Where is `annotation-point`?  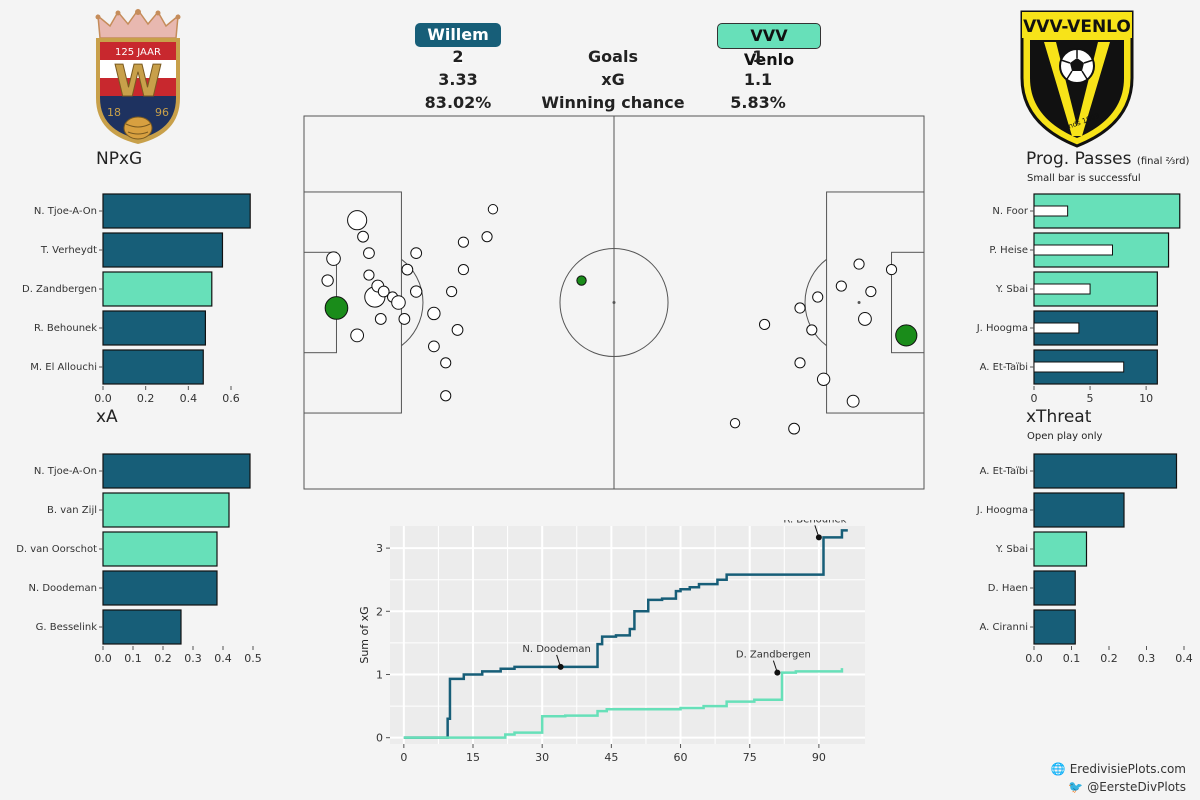
annotation-point is located at coordinates (560, 666).